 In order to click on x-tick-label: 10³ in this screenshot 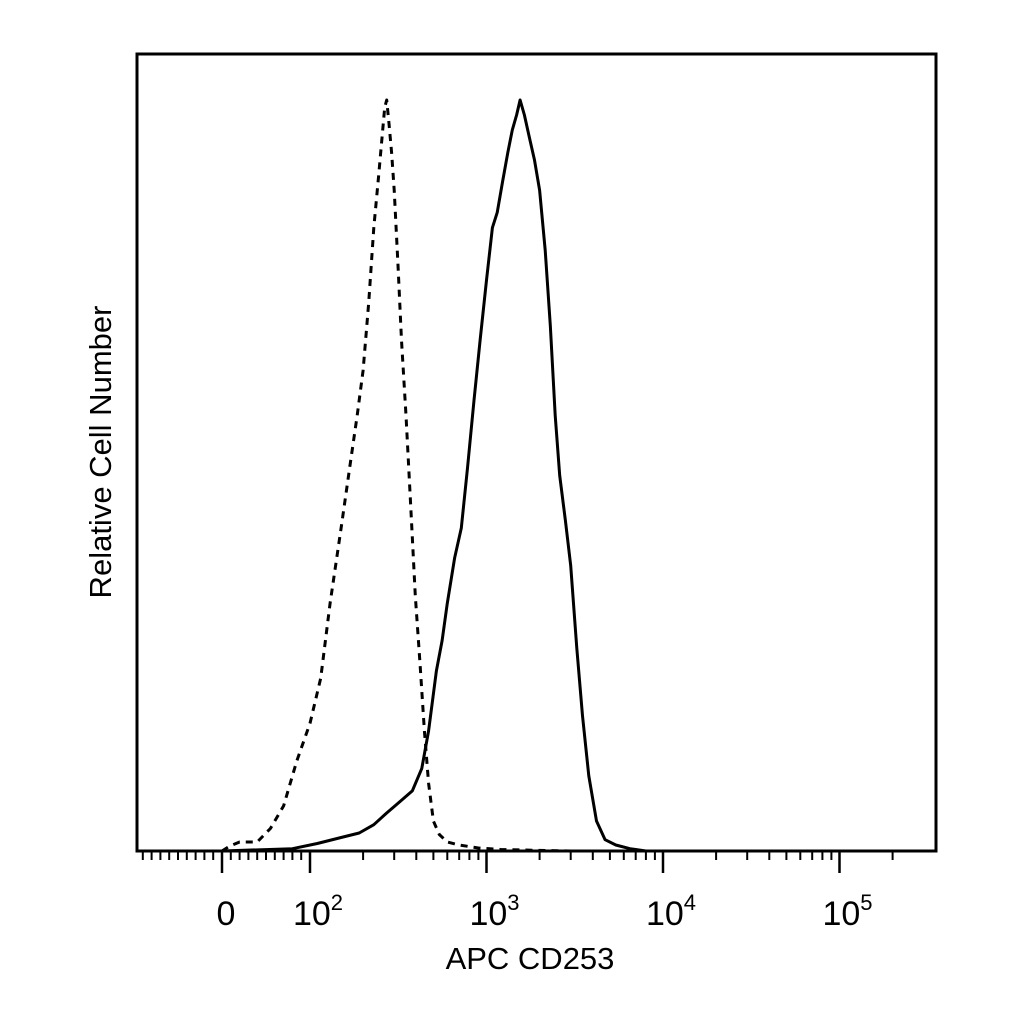, I will do `click(494, 911)`.